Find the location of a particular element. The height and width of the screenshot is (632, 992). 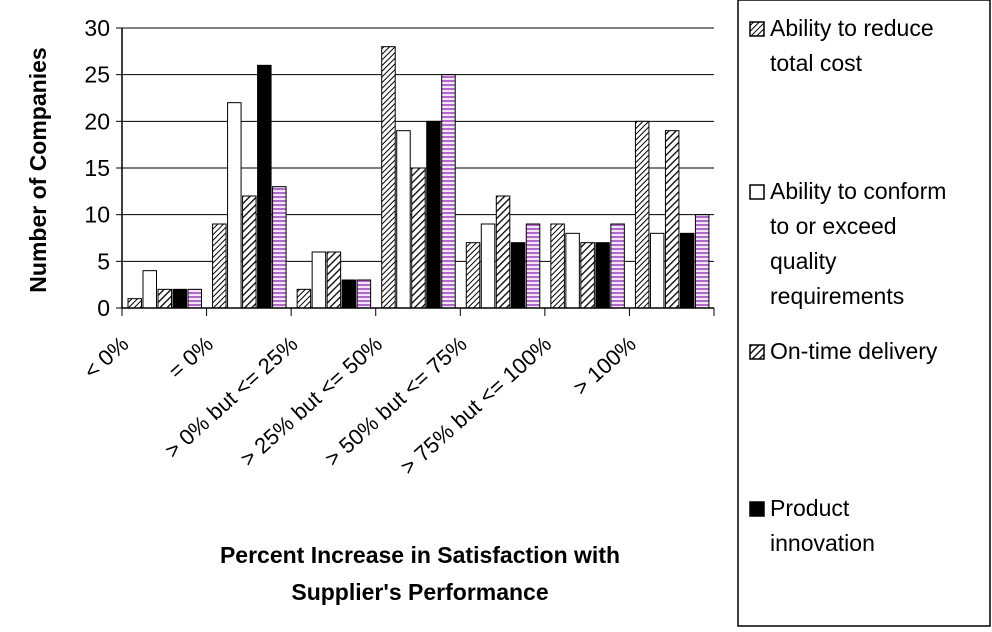

y-tick-label: 30 is located at coordinates (97, 28).